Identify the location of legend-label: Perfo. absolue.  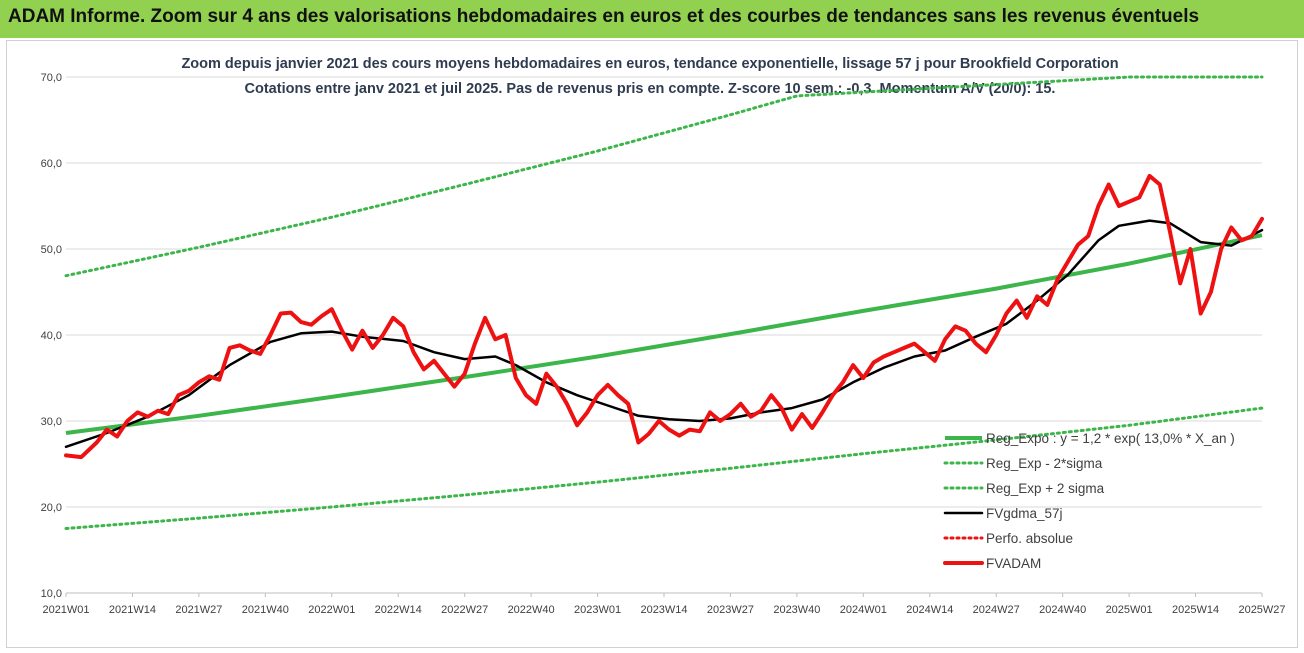
(1029, 538).